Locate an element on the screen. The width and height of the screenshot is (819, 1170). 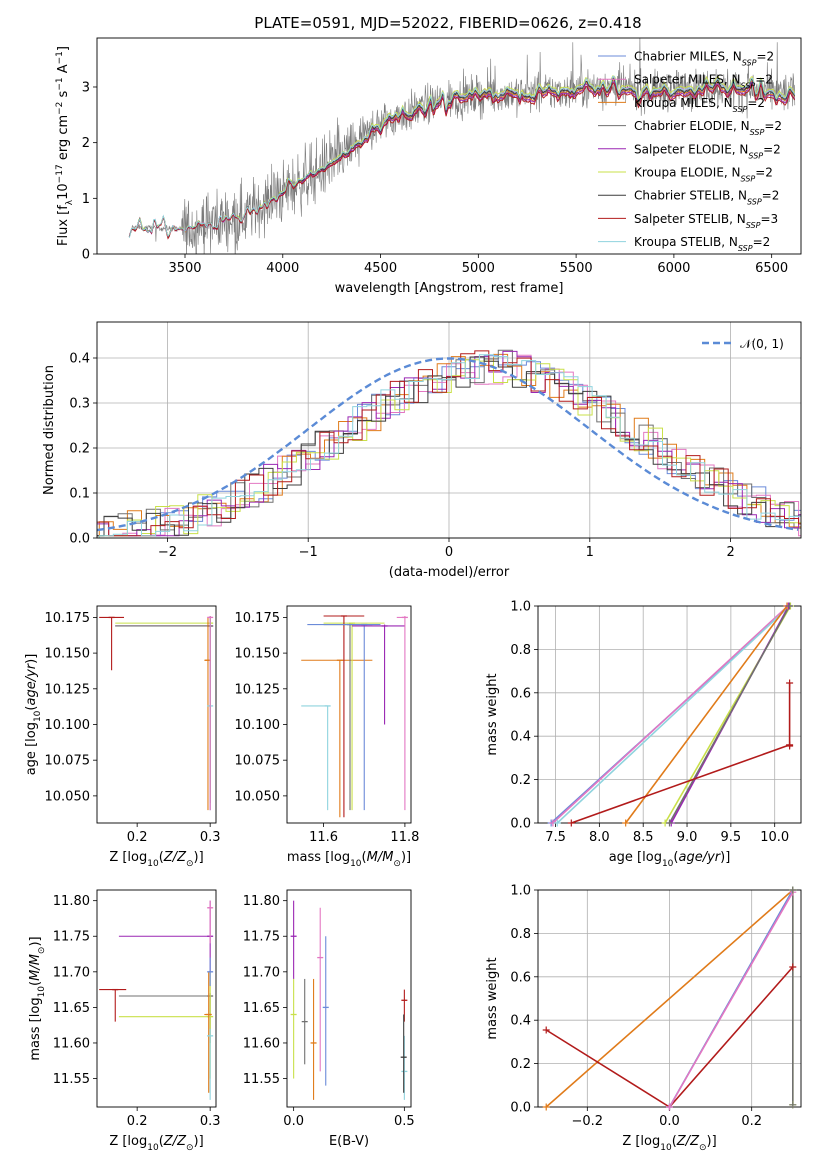
x-tick-label: 0.3 is located at coordinates (210, 1121).